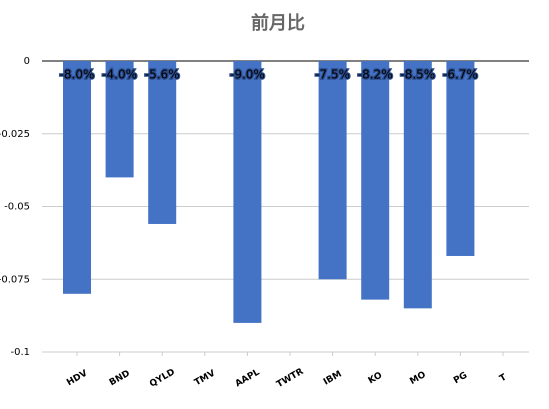  I want to click on x-tick-label: TWTR, so click(290, 378).